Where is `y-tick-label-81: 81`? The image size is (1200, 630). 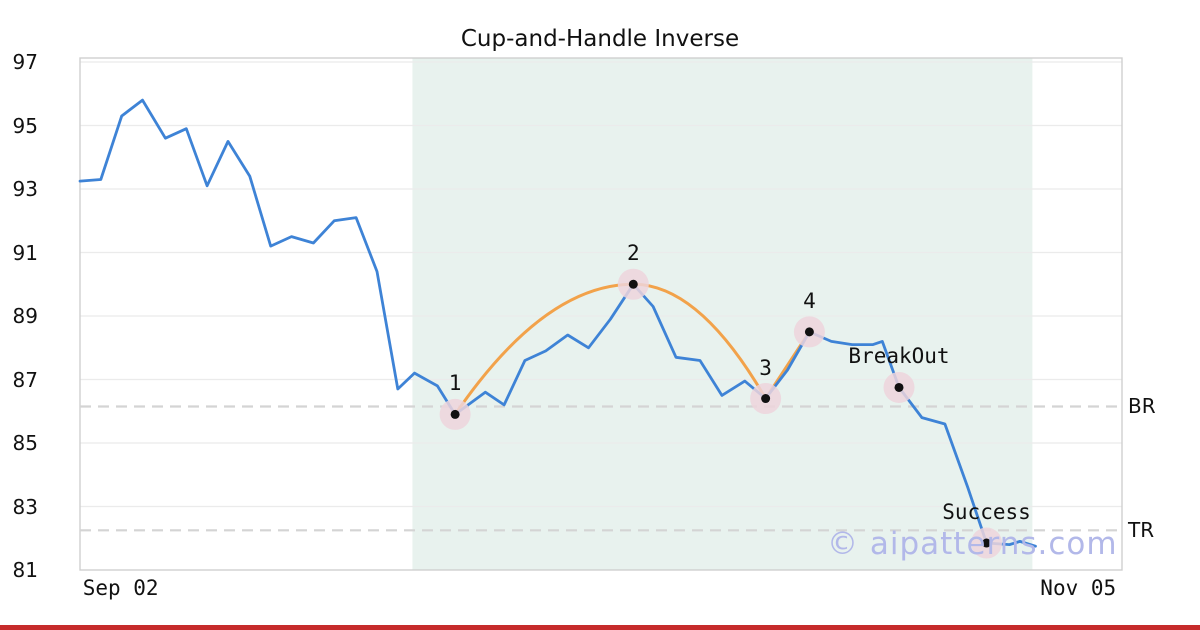 y-tick-label-81: 81 is located at coordinates (25, 570).